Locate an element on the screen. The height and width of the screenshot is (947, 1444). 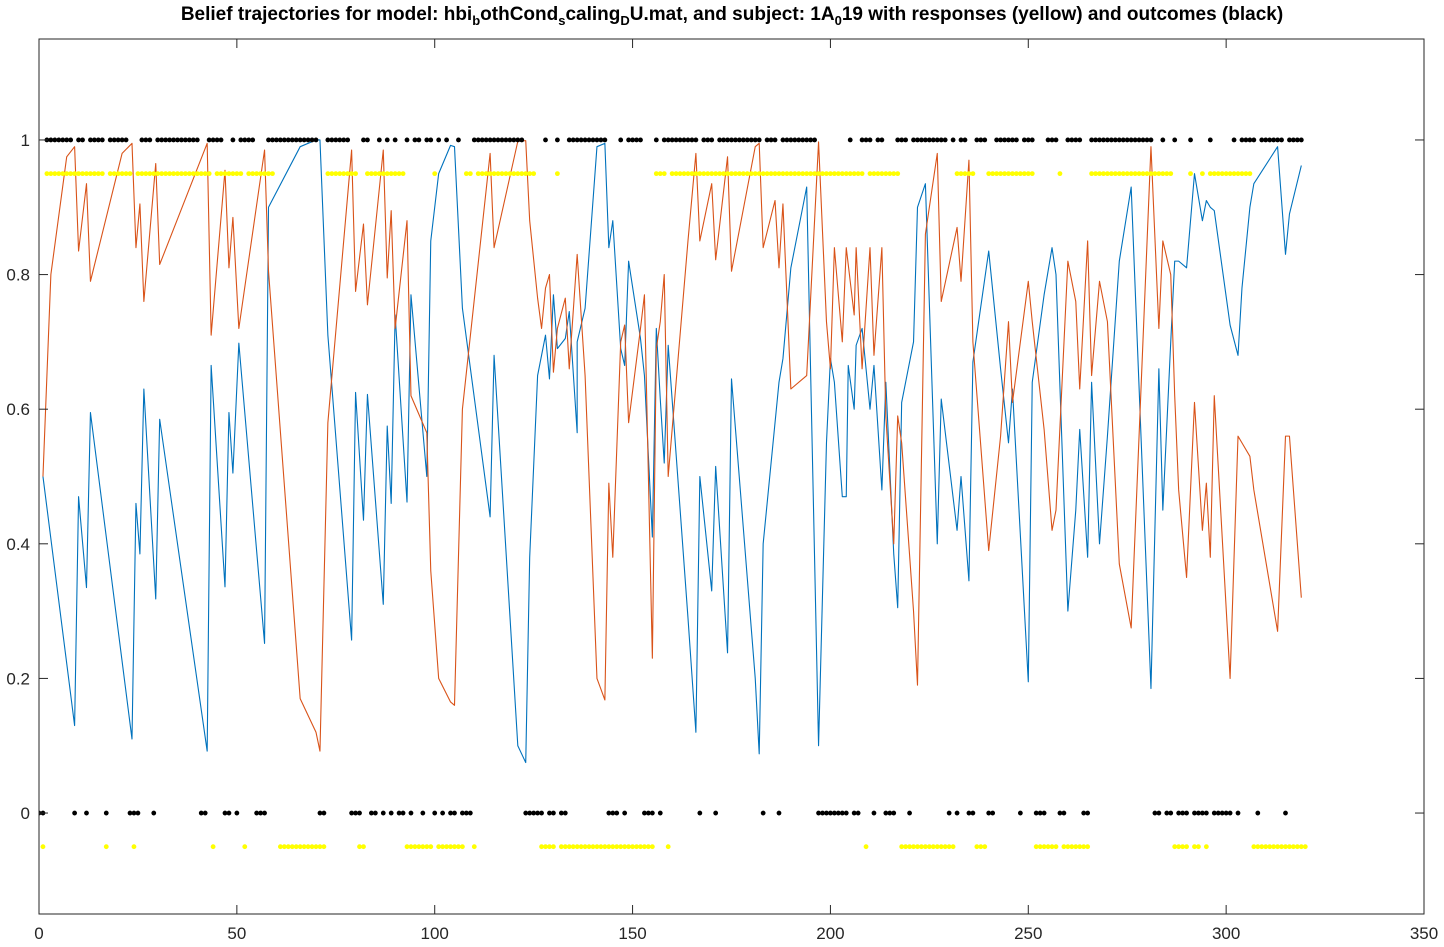
x-tick-label: 300 is located at coordinates (1226, 933).